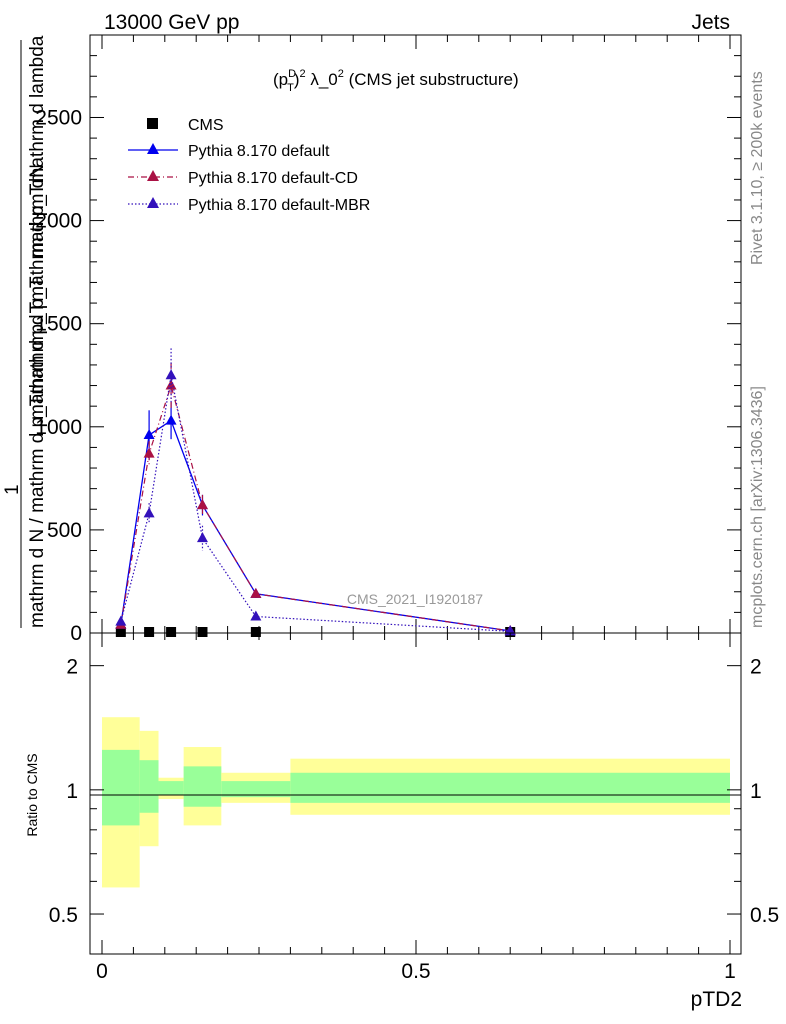 Image resolution: width=786 pixels, height=1024 pixels. Describe the element at coordinates (756, 791) in the screenshot. I see `ratio-ytick-label-right: 1` at that location.